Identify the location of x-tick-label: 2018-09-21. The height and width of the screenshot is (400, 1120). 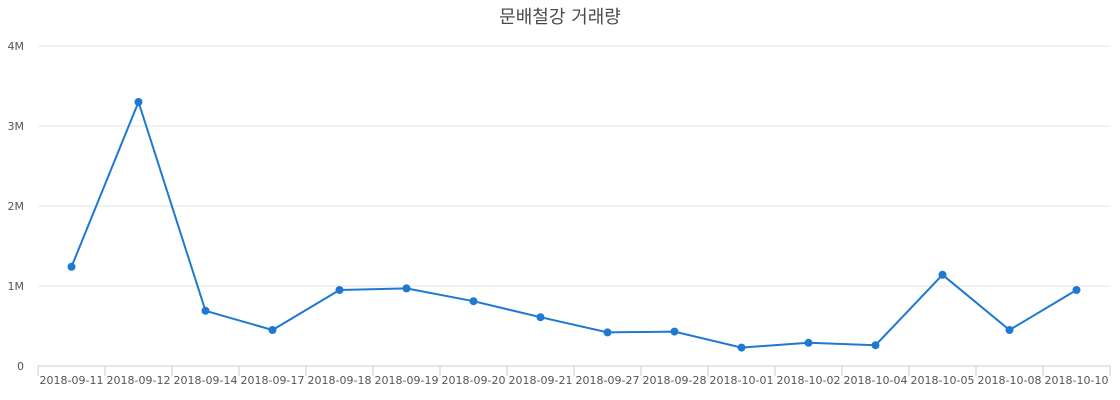
(541, 380).